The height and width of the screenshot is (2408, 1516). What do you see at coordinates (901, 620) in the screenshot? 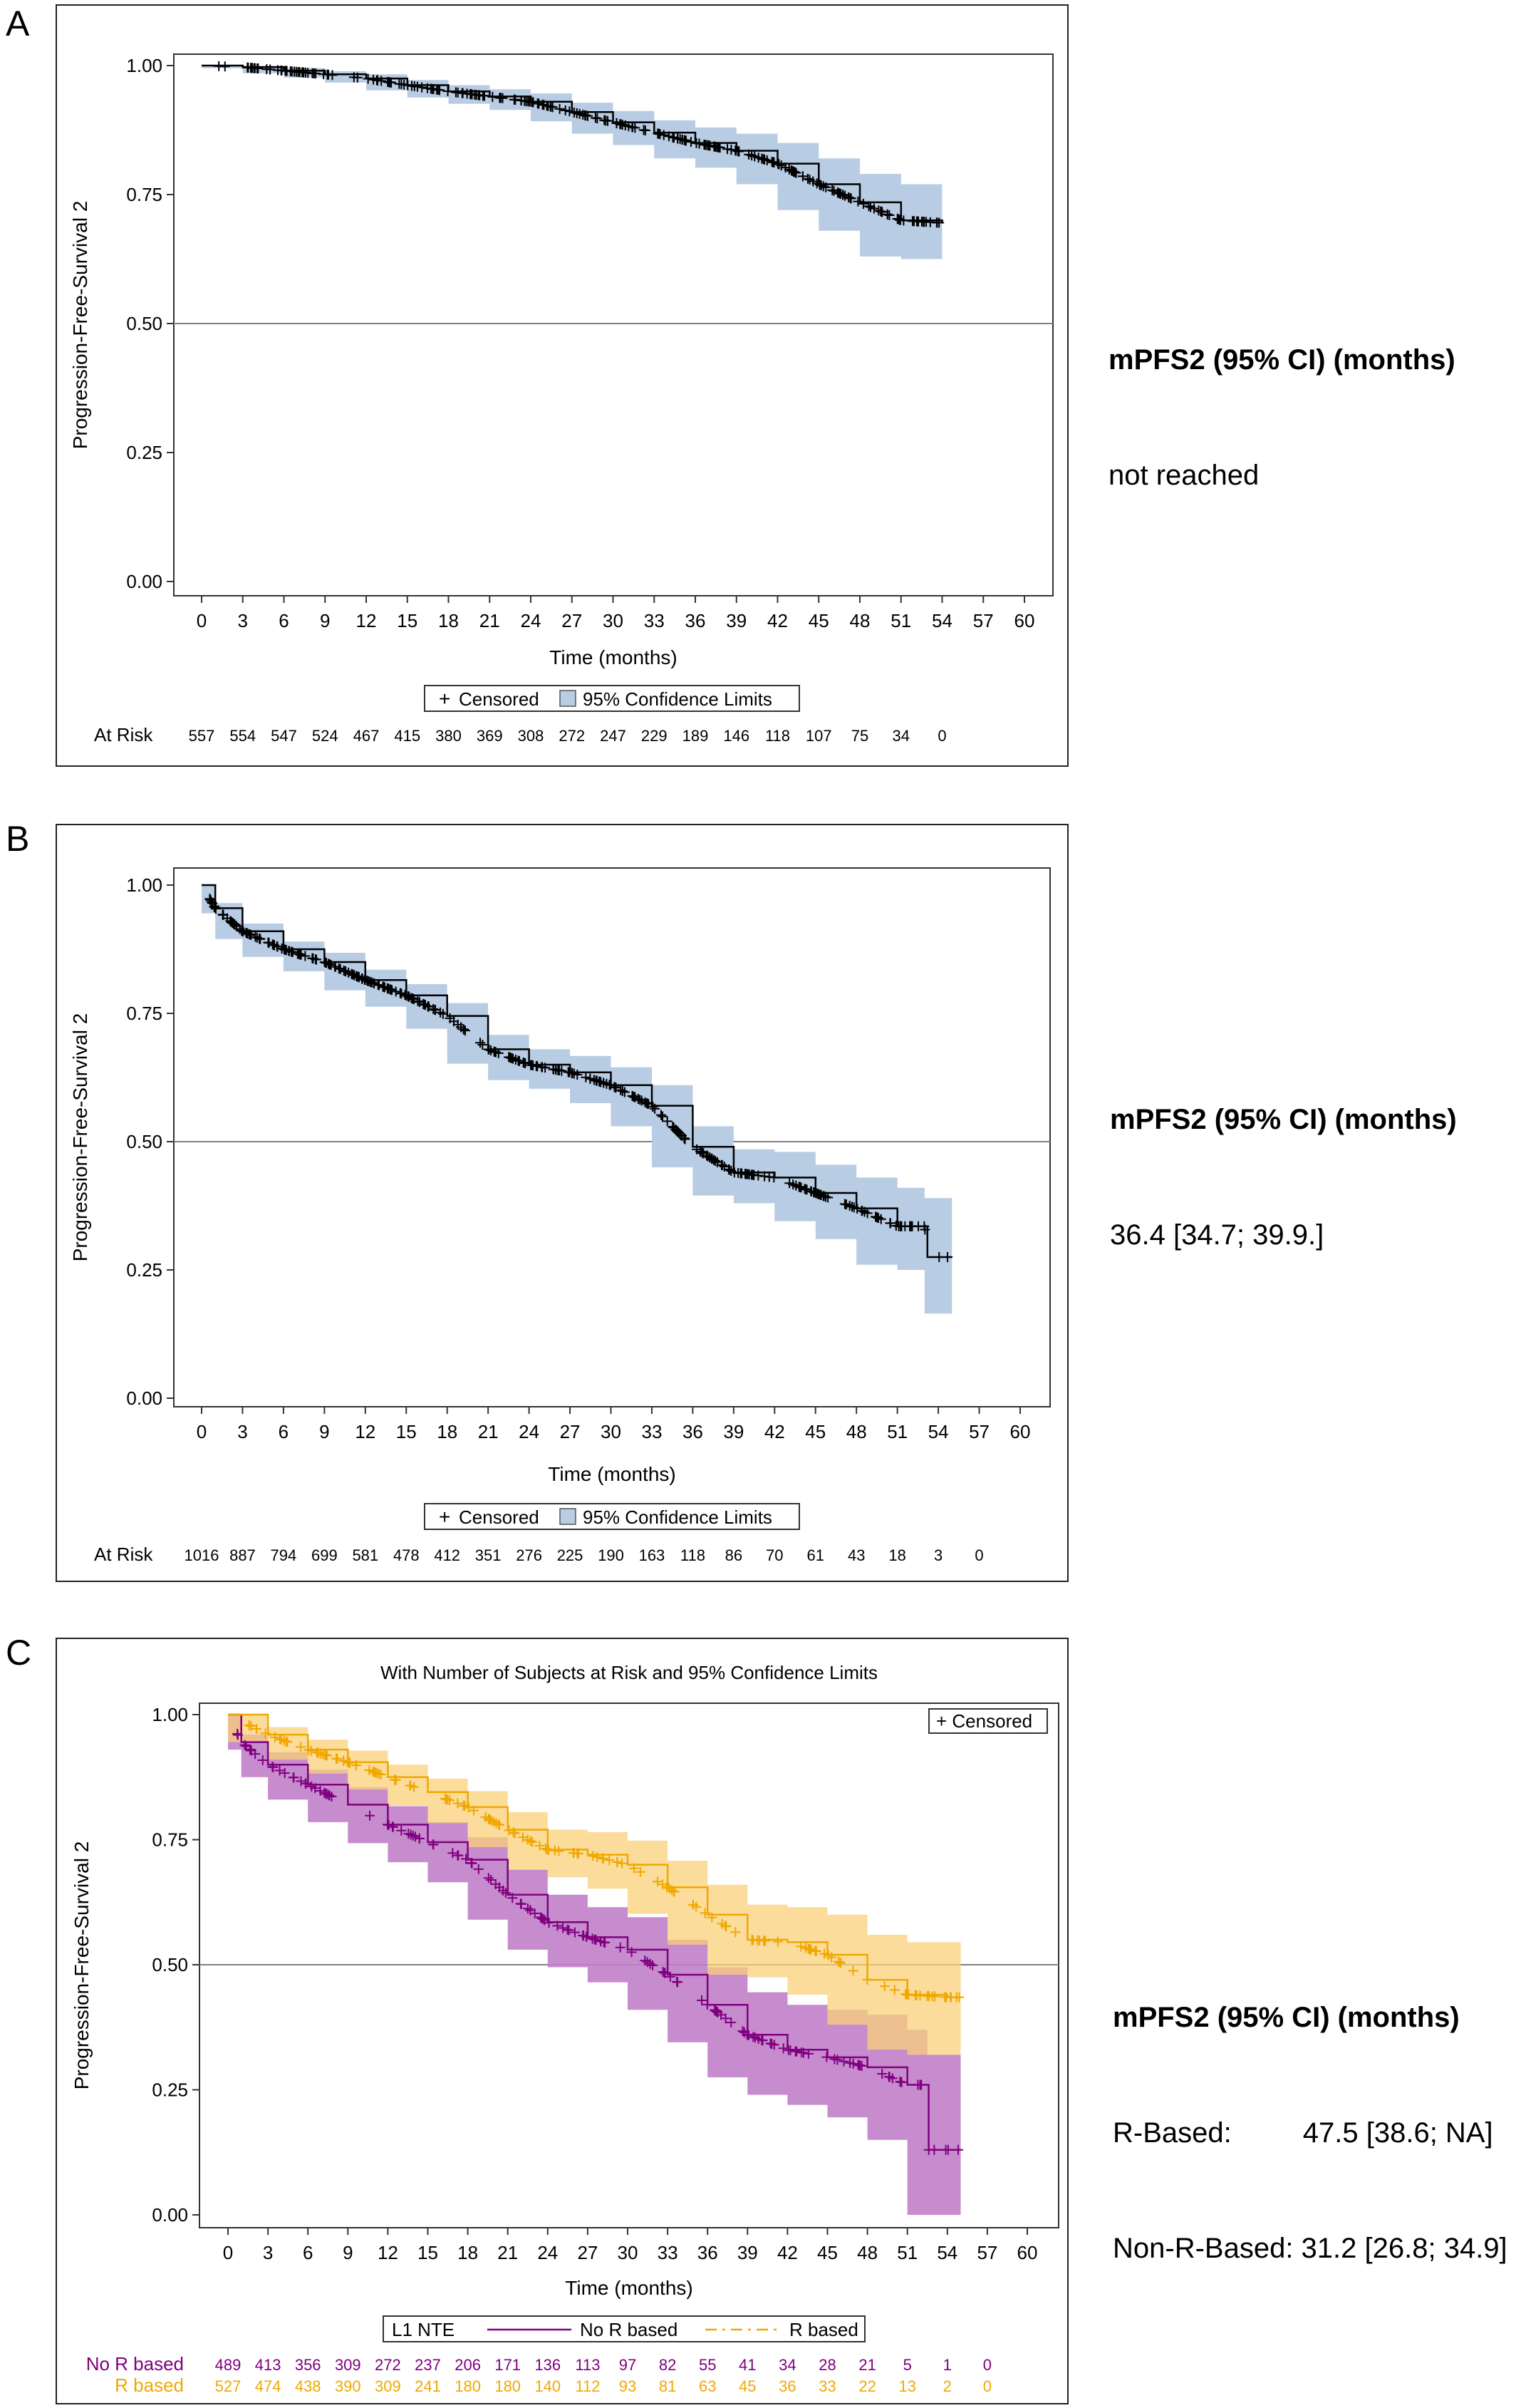
I see `panel-a-x-tick-label: 51` at bounding box center [901, 620].